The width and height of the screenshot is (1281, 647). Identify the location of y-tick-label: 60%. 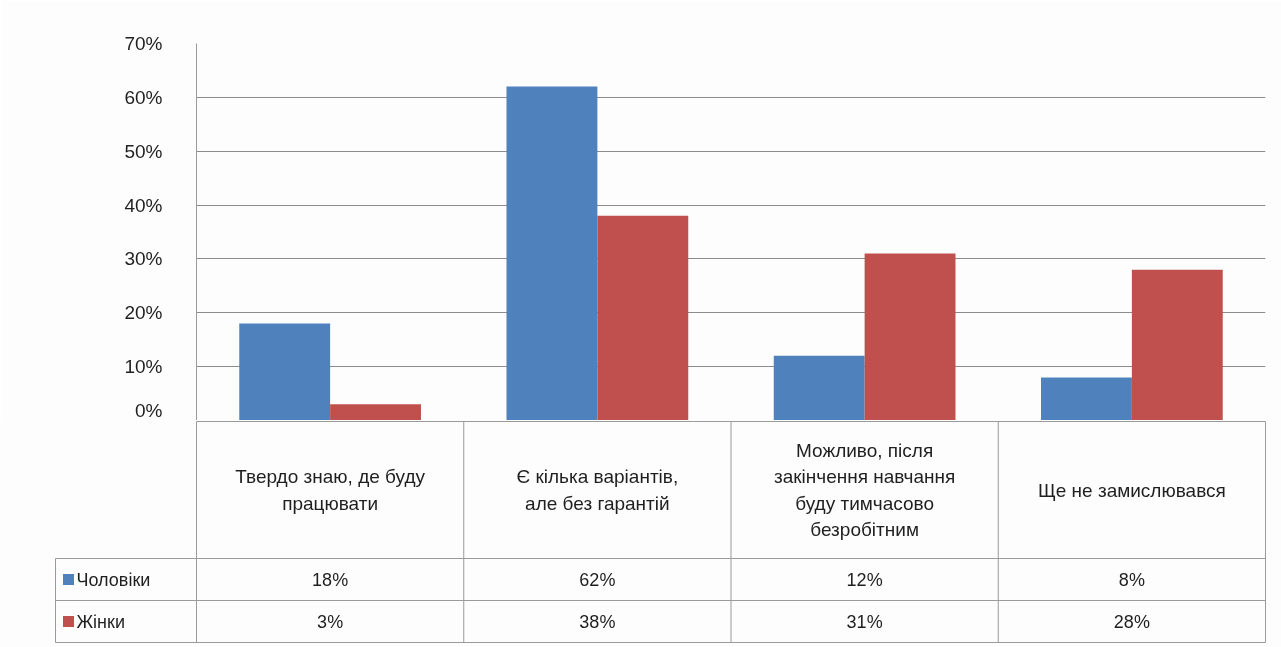
(143, 97).